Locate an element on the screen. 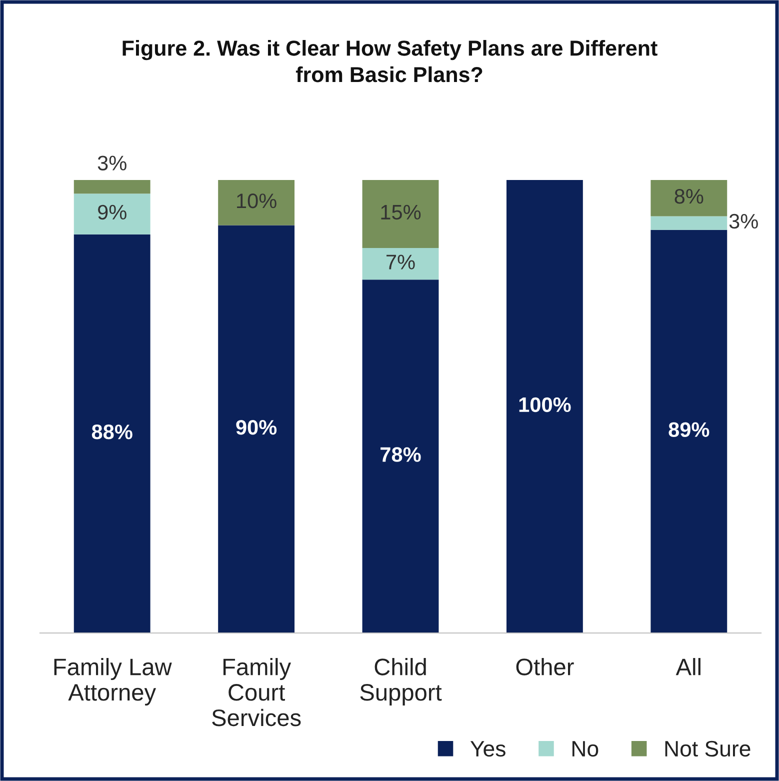 The height and width of the screenshot is (781, 779). data-label: 10% is located at coordinates (256, 200).